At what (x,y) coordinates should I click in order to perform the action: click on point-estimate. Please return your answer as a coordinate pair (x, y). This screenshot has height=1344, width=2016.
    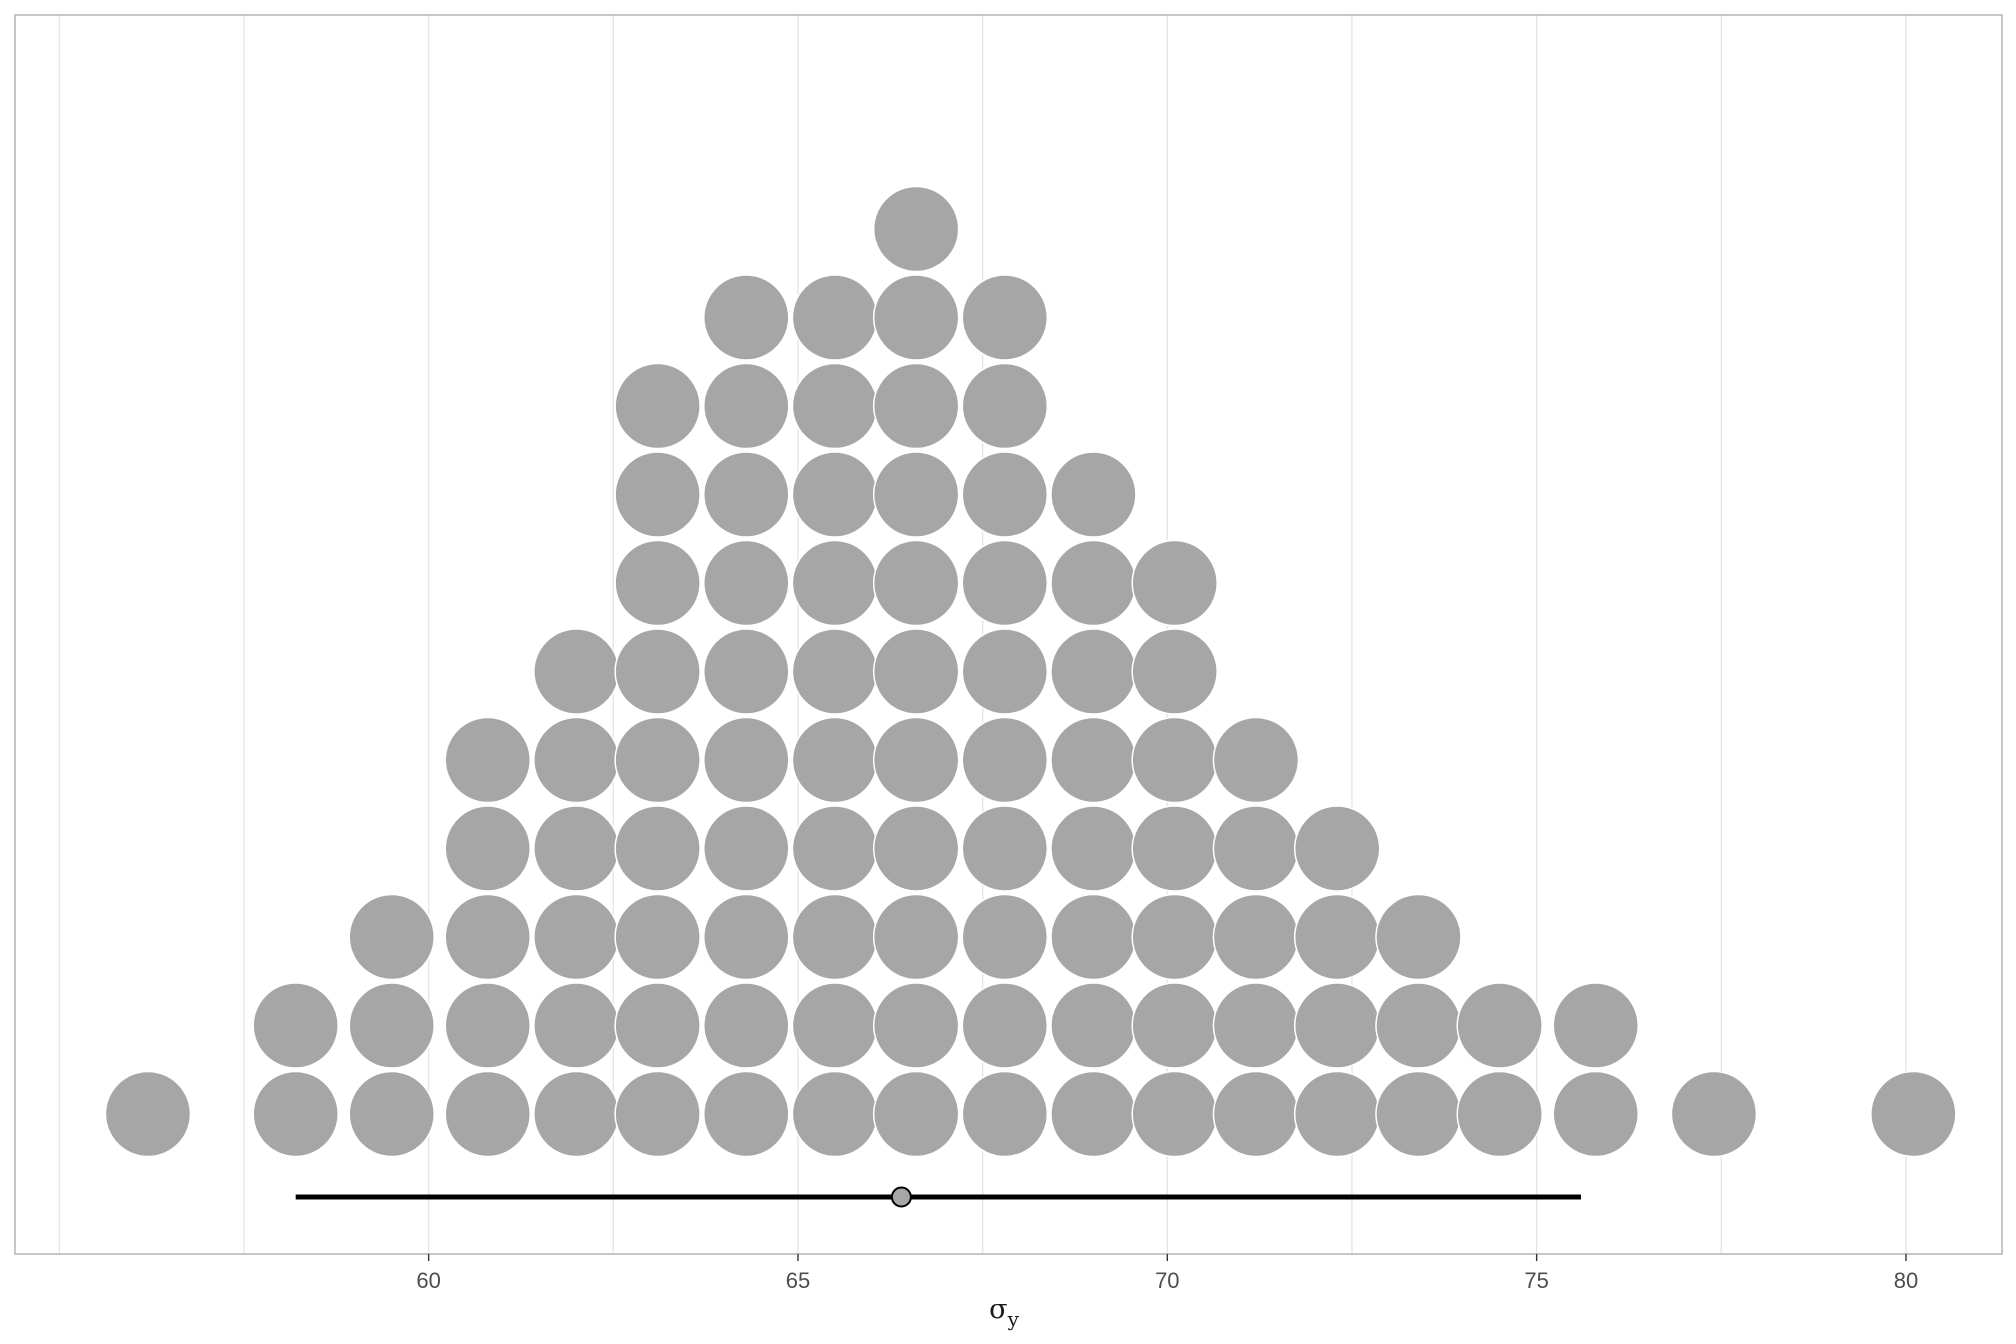
    Looking at the image, I should click on (901, 1197).